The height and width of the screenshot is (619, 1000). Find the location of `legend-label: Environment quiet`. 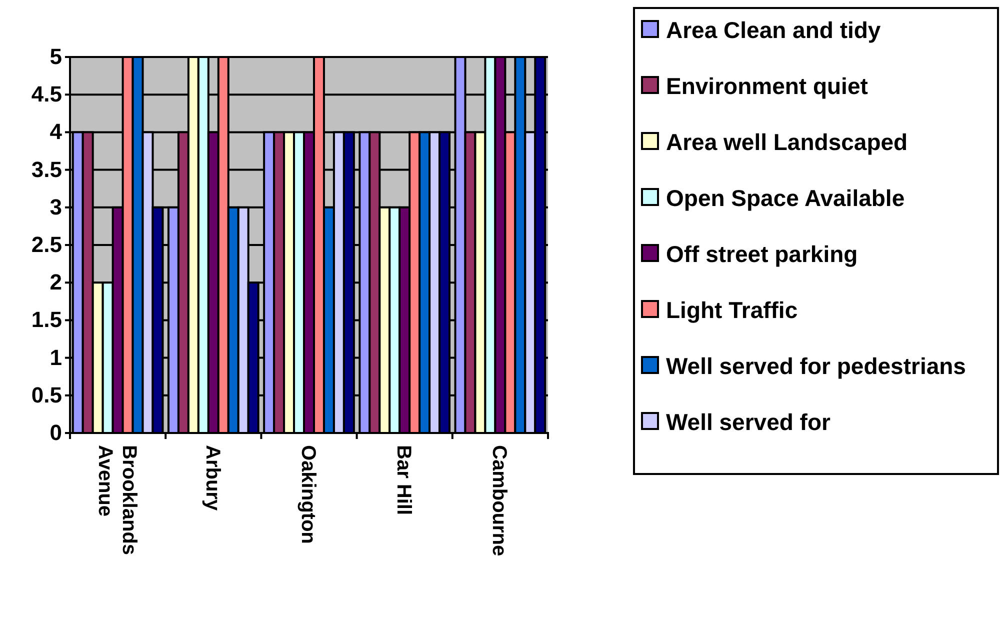

legend-label: Environment quiet is located at coordinates (767, 86).